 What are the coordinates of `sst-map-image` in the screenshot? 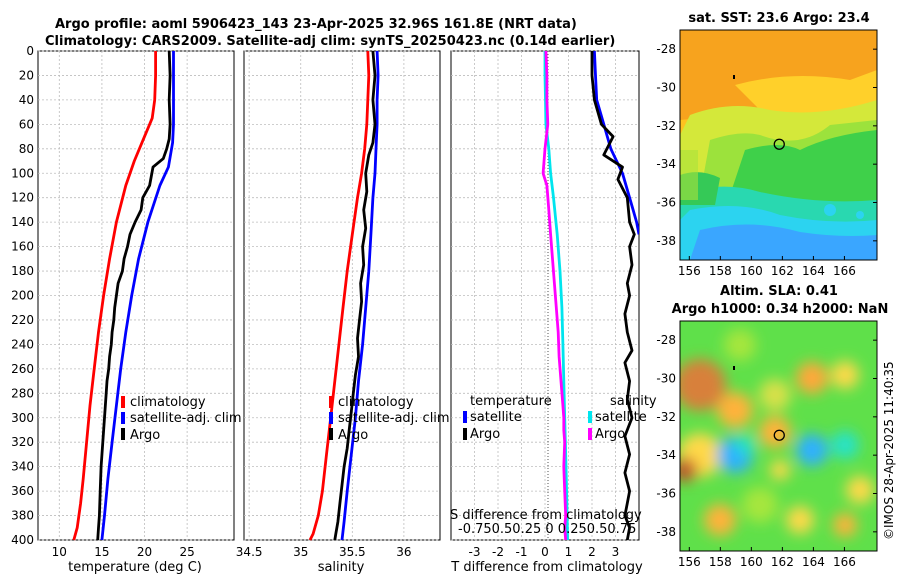 It's located at (778, 145).